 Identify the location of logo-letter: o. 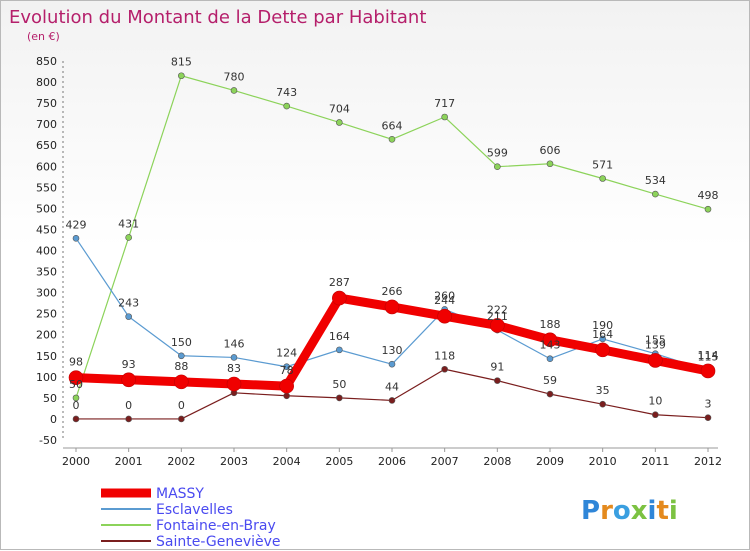
(622, 511).